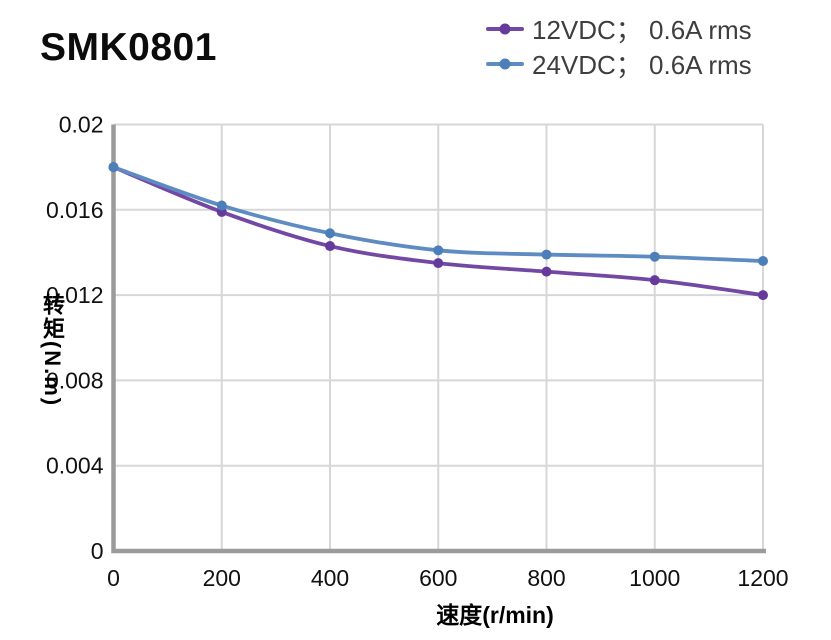  What do you see at coordinates (330, 578) in the screenshot?
I see `x-tick-label: 400` at bounding box center [330, 578].